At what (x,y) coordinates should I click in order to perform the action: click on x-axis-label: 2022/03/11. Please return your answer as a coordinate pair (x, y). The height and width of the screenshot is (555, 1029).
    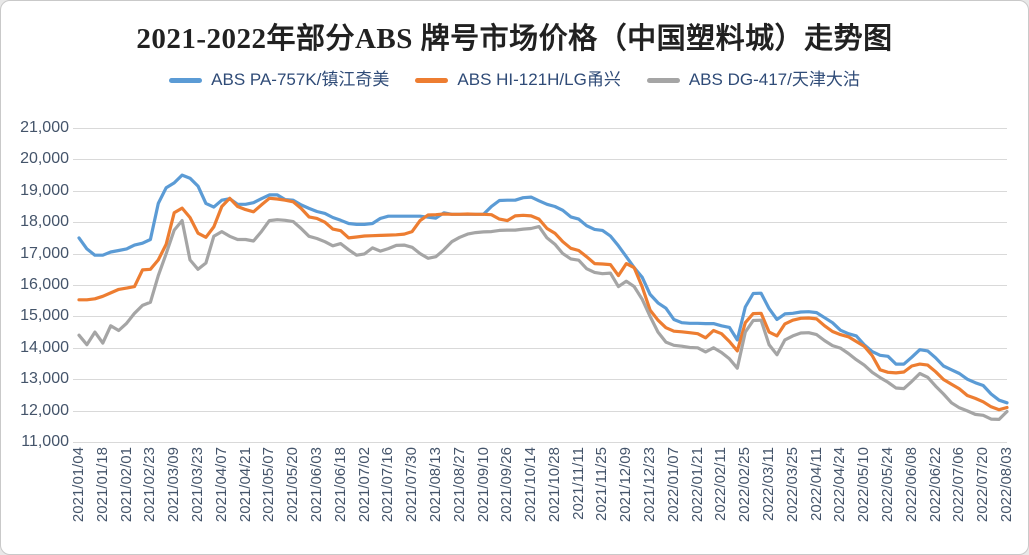
    Looking at the image, I should click on (769, 484).